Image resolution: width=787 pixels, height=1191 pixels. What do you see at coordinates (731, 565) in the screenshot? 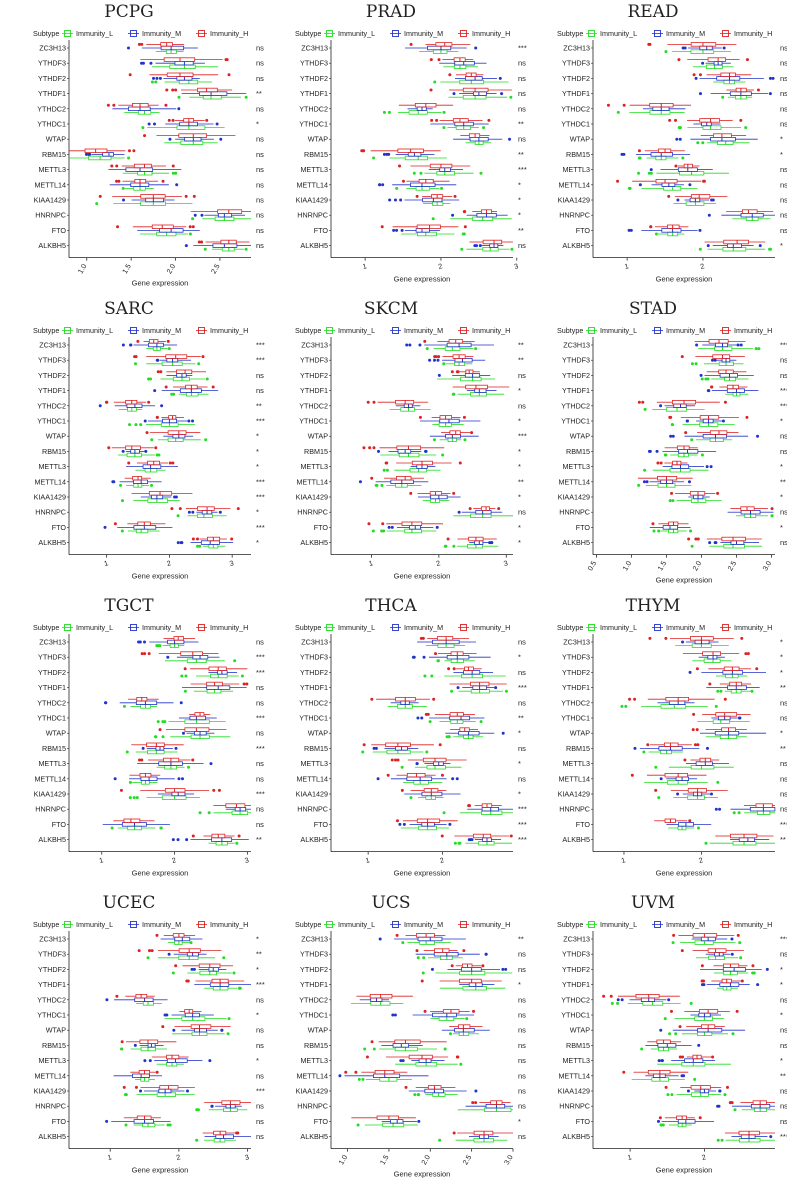
I see `x-tick-label: 2.5` at bounding box center [731, 565].